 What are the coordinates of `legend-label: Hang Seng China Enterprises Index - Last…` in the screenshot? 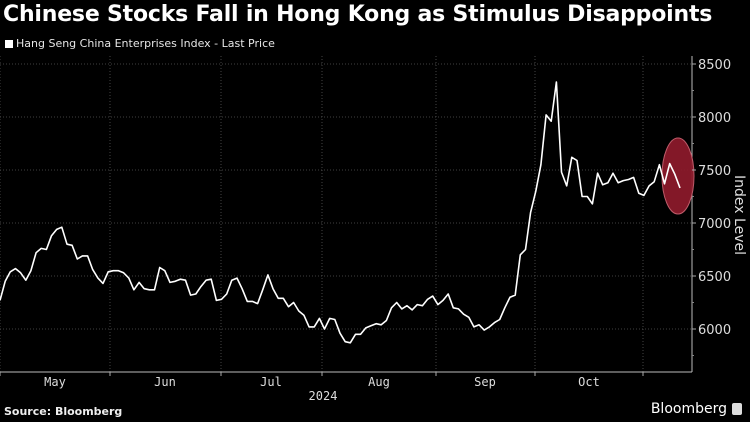 It's located at (145, 43).